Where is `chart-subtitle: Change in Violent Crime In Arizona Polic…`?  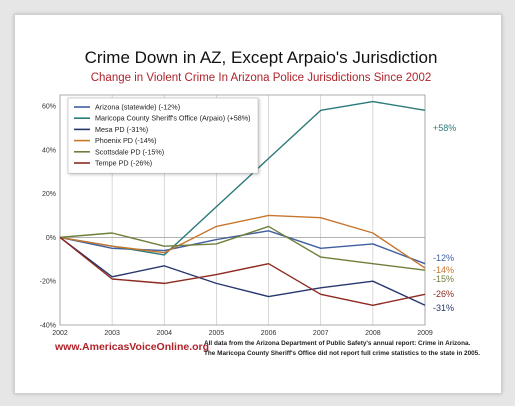
chart-subtitle: Change in Violent Crime In Arizona Polic… is located at coordinates (261, 78).